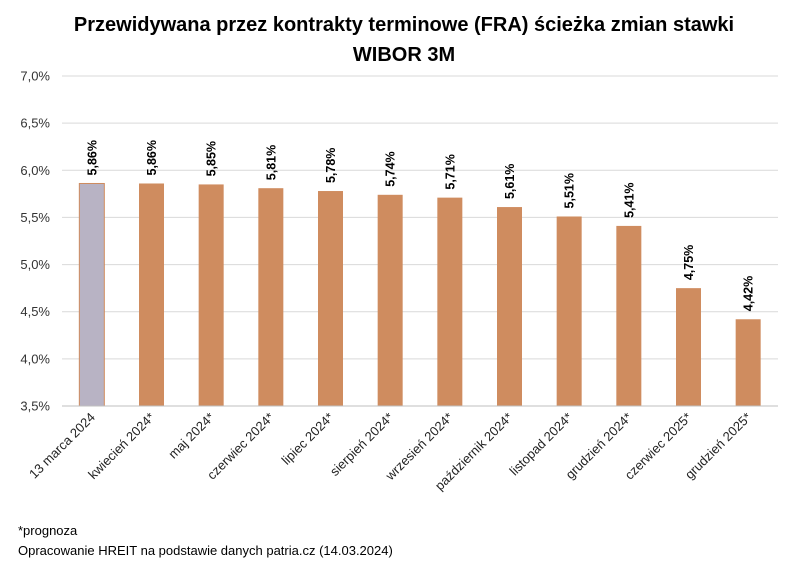 The height and width of the screenshot is (564, 808). What do you see at coordinates (35, 170) in the screenshot?
I see `y-tick-label: 6,0%` at bounding box center [35, 170].